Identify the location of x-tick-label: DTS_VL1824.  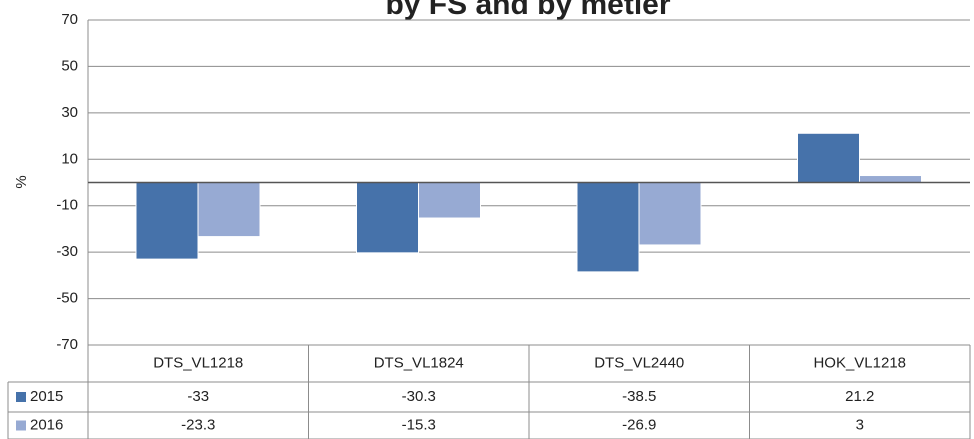
(419, 362).